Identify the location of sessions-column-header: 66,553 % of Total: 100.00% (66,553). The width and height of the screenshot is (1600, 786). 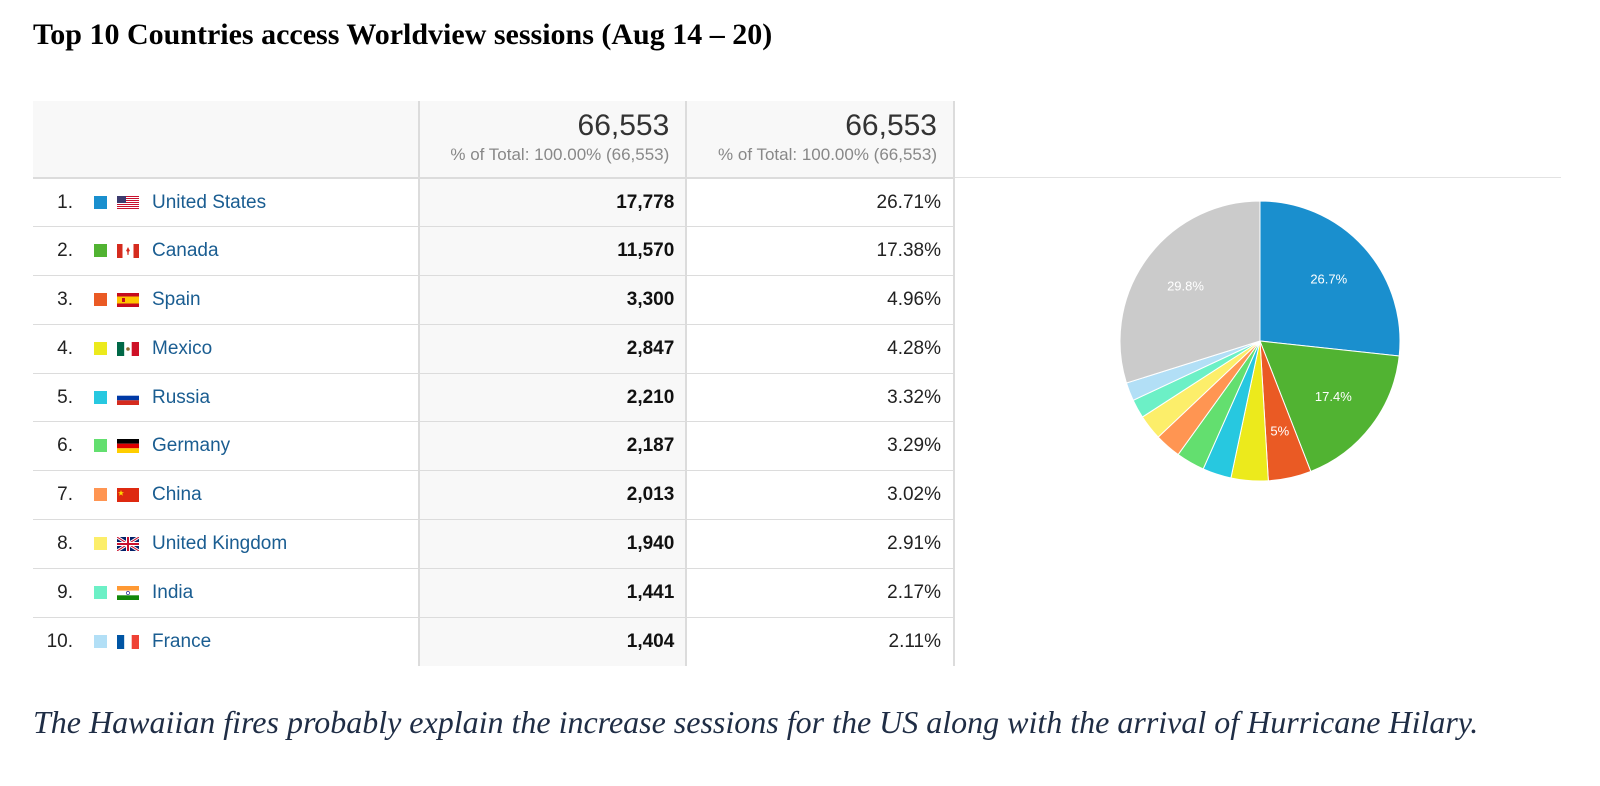
(552, 139).